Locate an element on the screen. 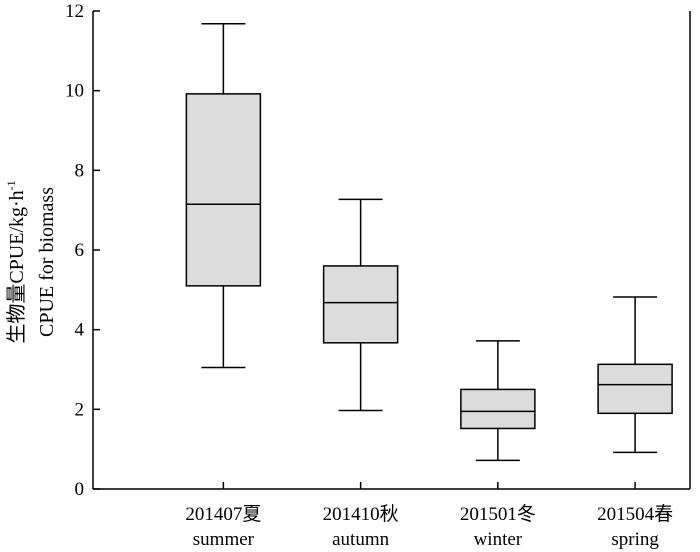 Image resolution: width=700 pixels, height=552 pixels. box-summer is located at coordinates (223, 195).